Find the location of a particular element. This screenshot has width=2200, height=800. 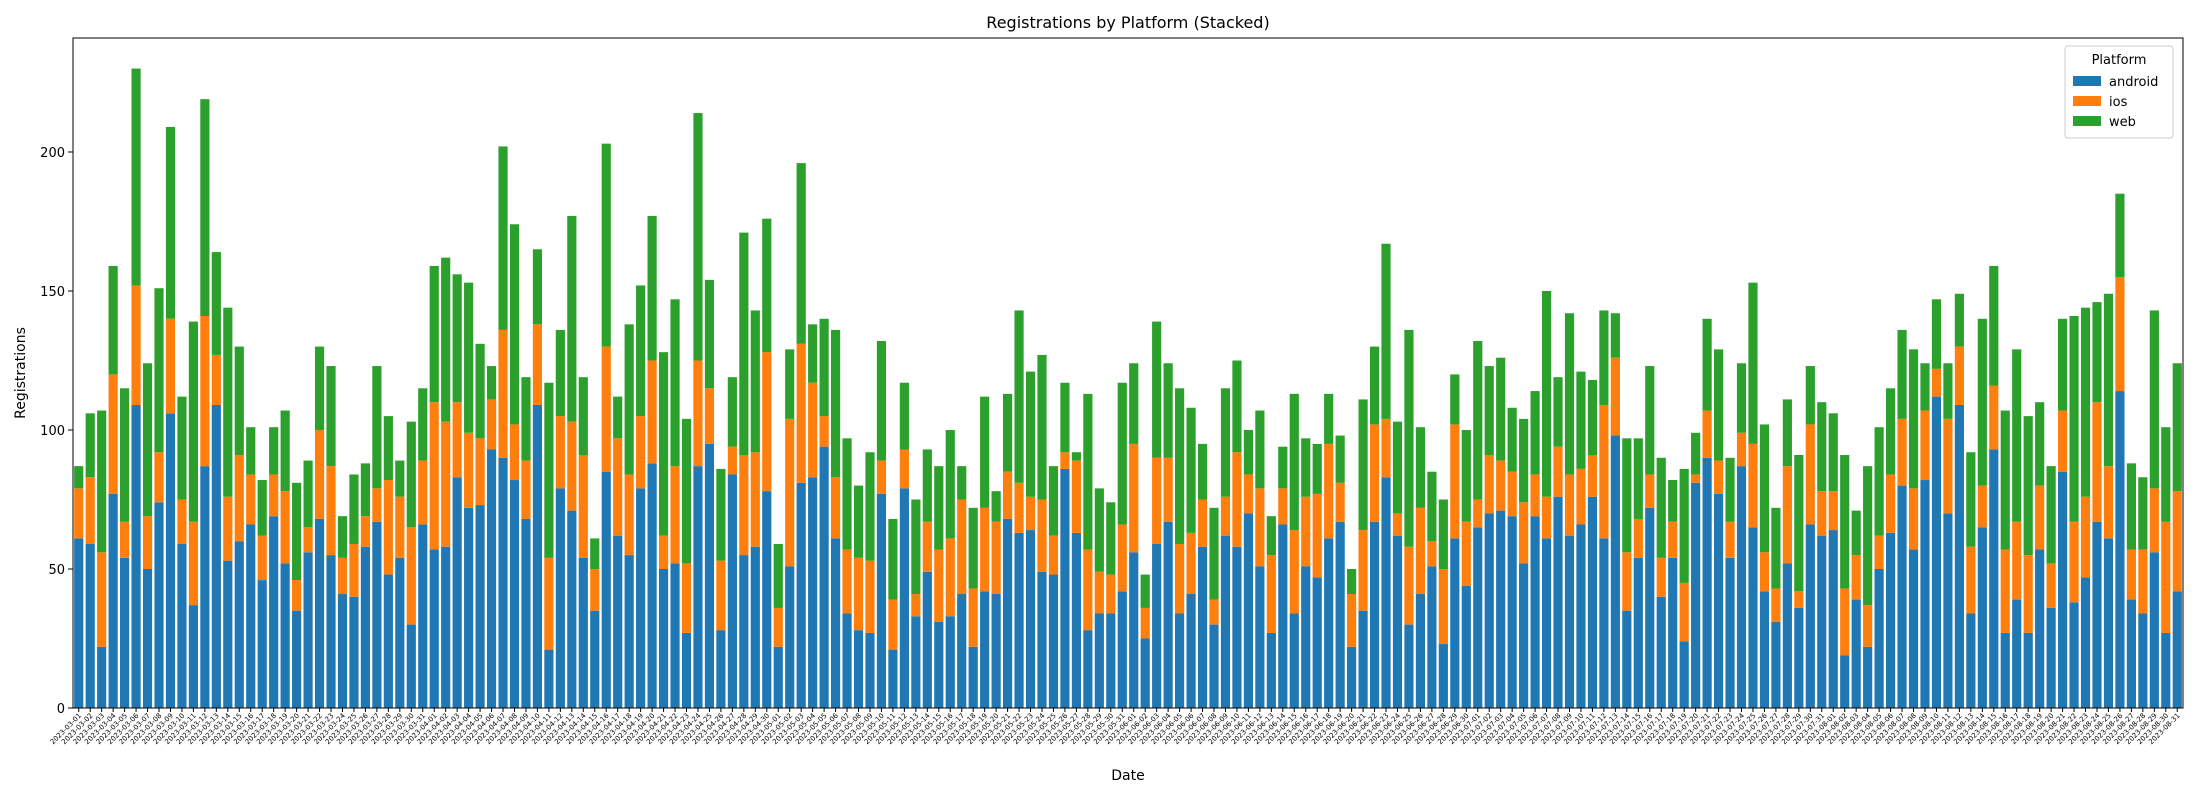

y-tick-label: 200 is located at coordinates (52, 153).